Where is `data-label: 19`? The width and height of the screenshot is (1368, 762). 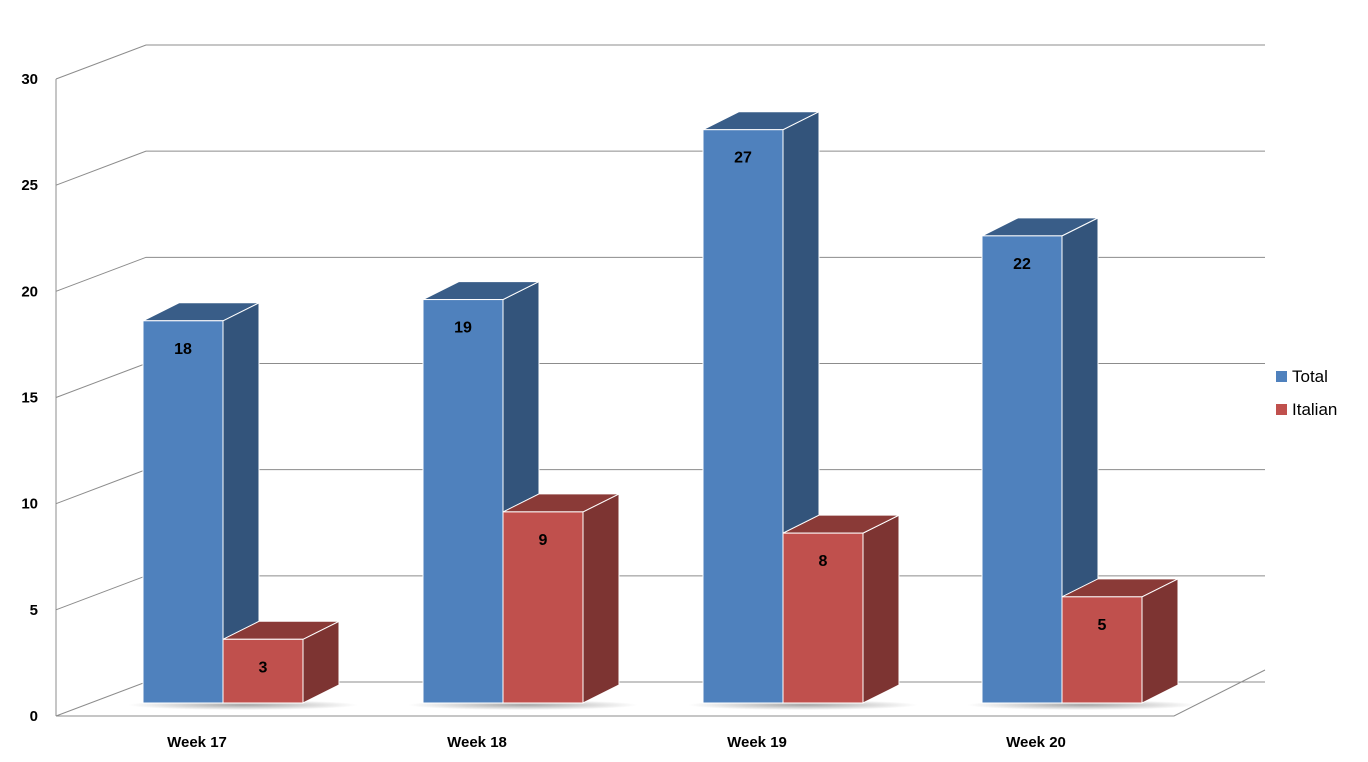
data-label: 19 is located at coordinates (463, 328).